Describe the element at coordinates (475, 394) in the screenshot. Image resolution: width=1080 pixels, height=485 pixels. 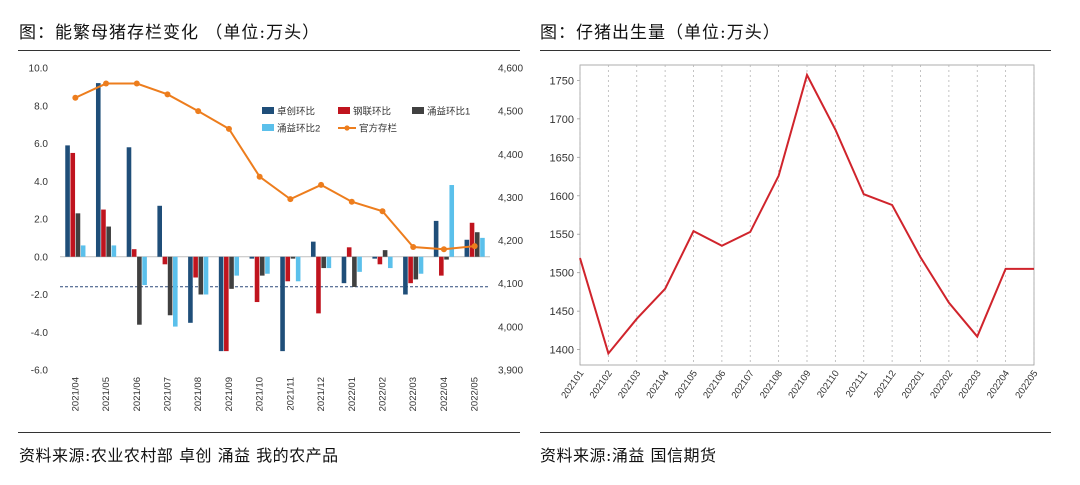
I see `left-x-tick: 2022/05` at that location.